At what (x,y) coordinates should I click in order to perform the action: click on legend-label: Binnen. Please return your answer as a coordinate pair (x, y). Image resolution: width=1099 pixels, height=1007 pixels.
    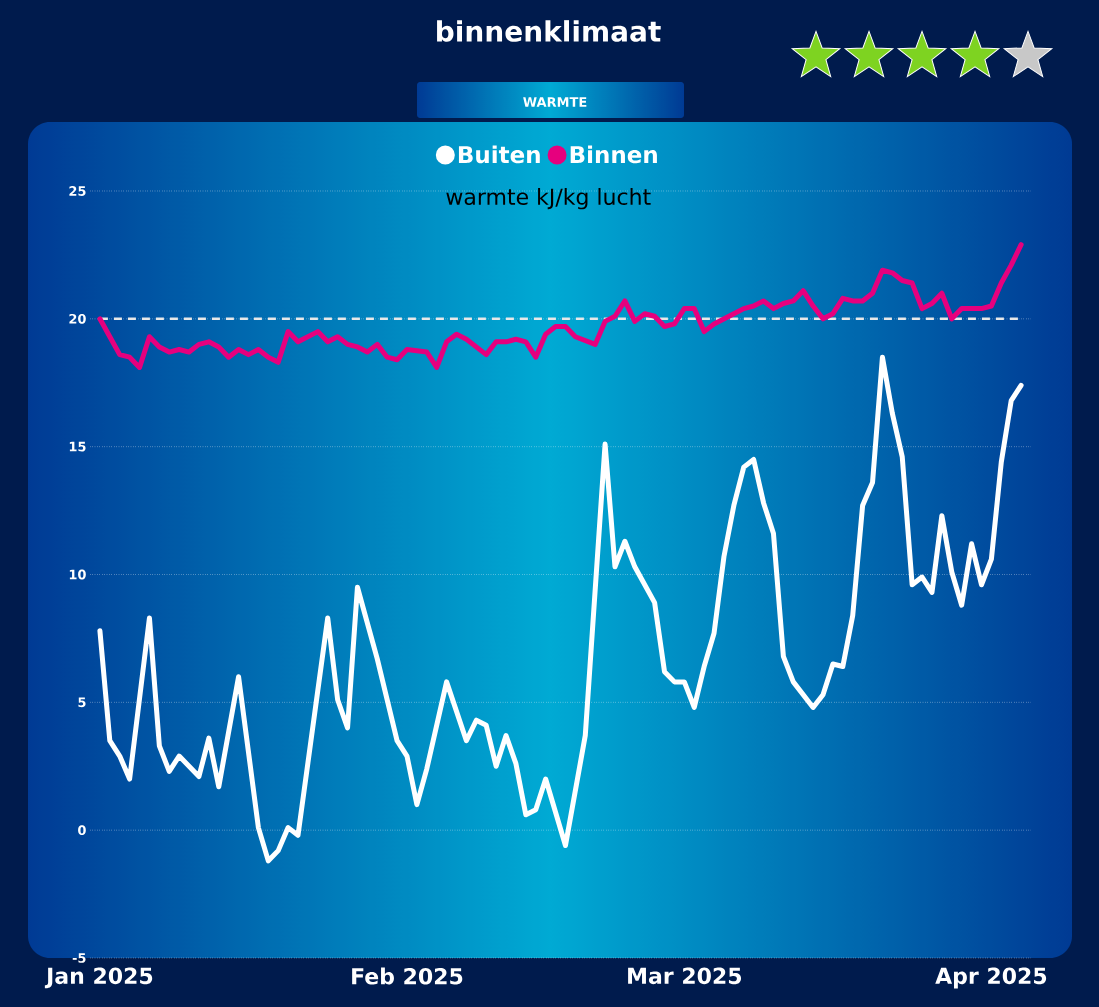
    Looking at the image, I should click on (613, 154).